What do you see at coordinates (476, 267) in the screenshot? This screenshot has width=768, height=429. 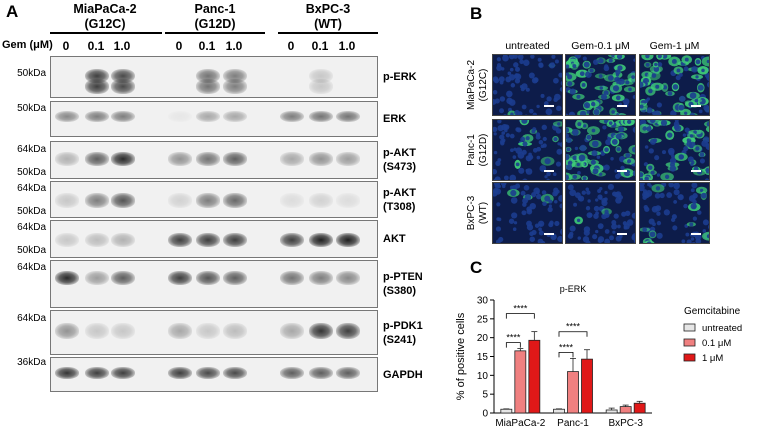 I see `panel-c-letter: C` at bounding box center [476, 267].